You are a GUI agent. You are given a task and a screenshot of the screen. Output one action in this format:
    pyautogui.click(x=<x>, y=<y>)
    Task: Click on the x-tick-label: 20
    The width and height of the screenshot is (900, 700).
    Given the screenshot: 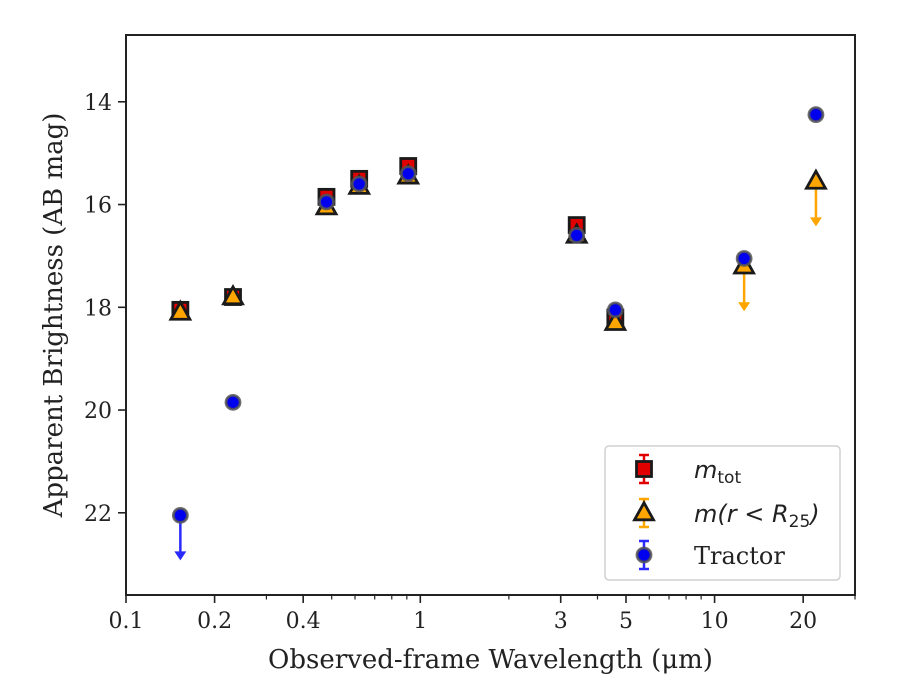 What is the action you would take?
    pyautogui.click(x=803, y=621)
    